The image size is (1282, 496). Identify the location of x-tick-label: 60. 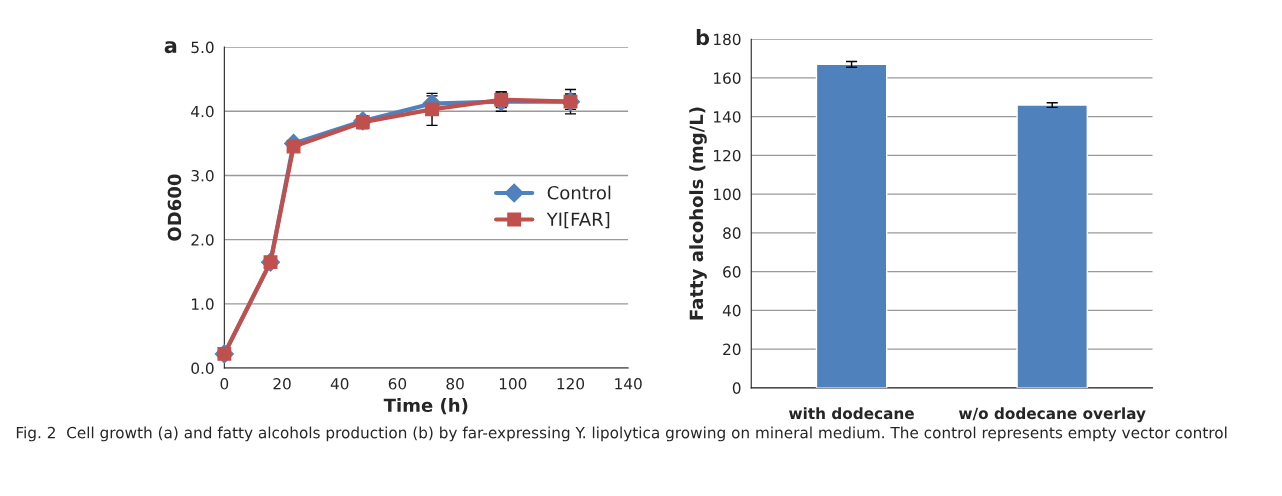
(397, 384).